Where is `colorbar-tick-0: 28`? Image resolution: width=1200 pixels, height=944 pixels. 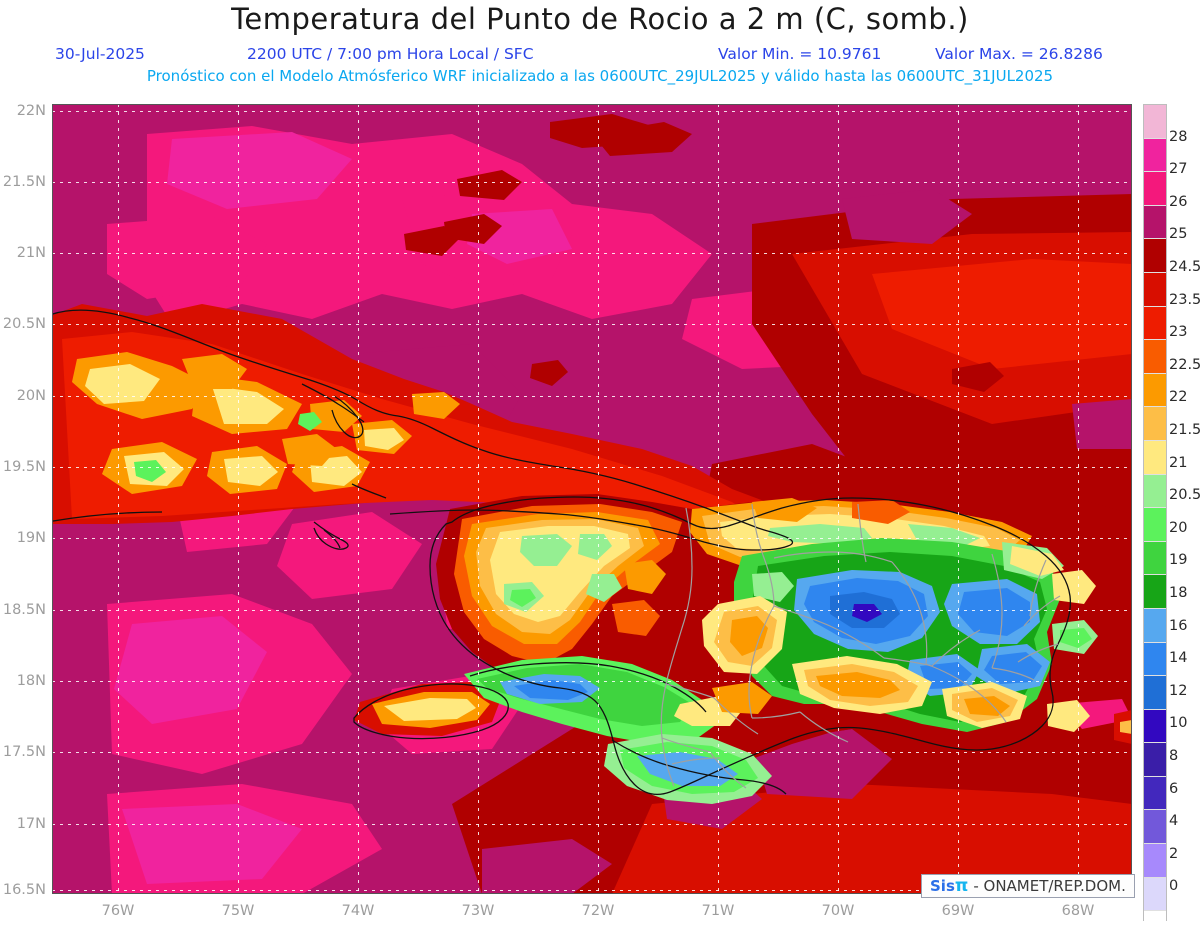 colorbar-tick-0: 28 is located at coordinates (1178, 136).